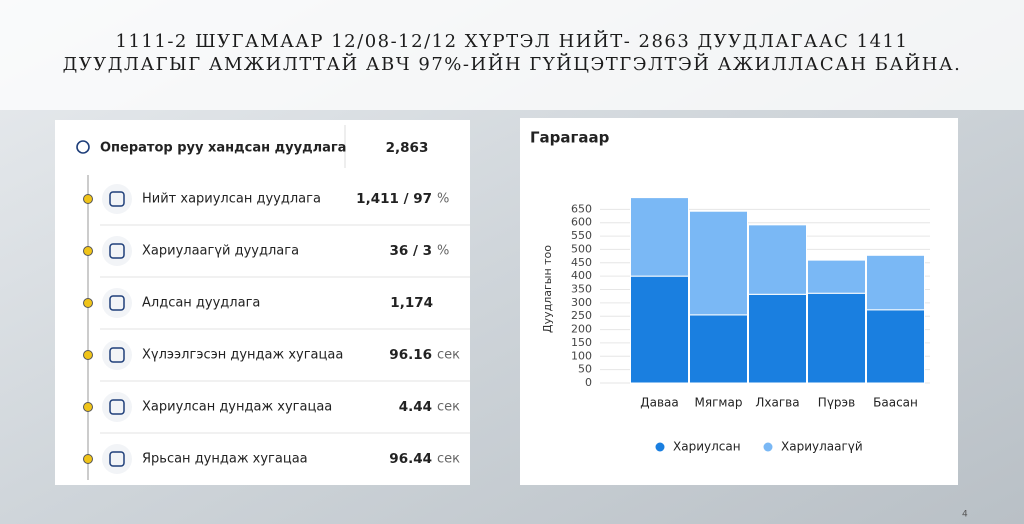 This screenshot has height=524, width=1024. Describe the element at coordinates (659, 403) in the screenshot. I see `x-tick-label: Даваа` at that location.